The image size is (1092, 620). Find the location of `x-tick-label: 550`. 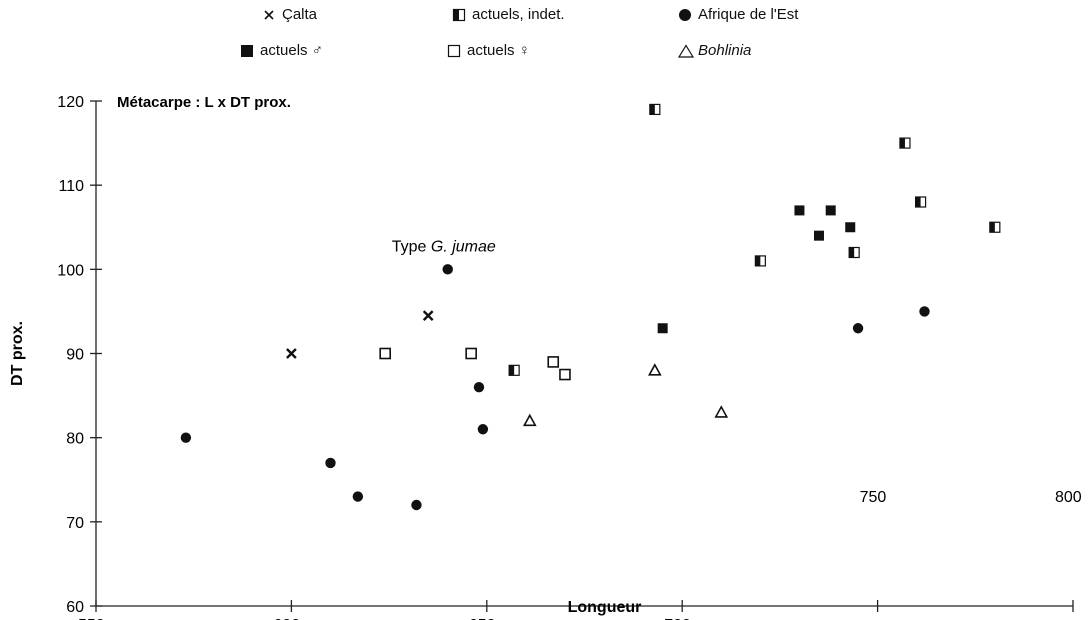

x-tick-label: 550 is located at coordinates (91, 618).